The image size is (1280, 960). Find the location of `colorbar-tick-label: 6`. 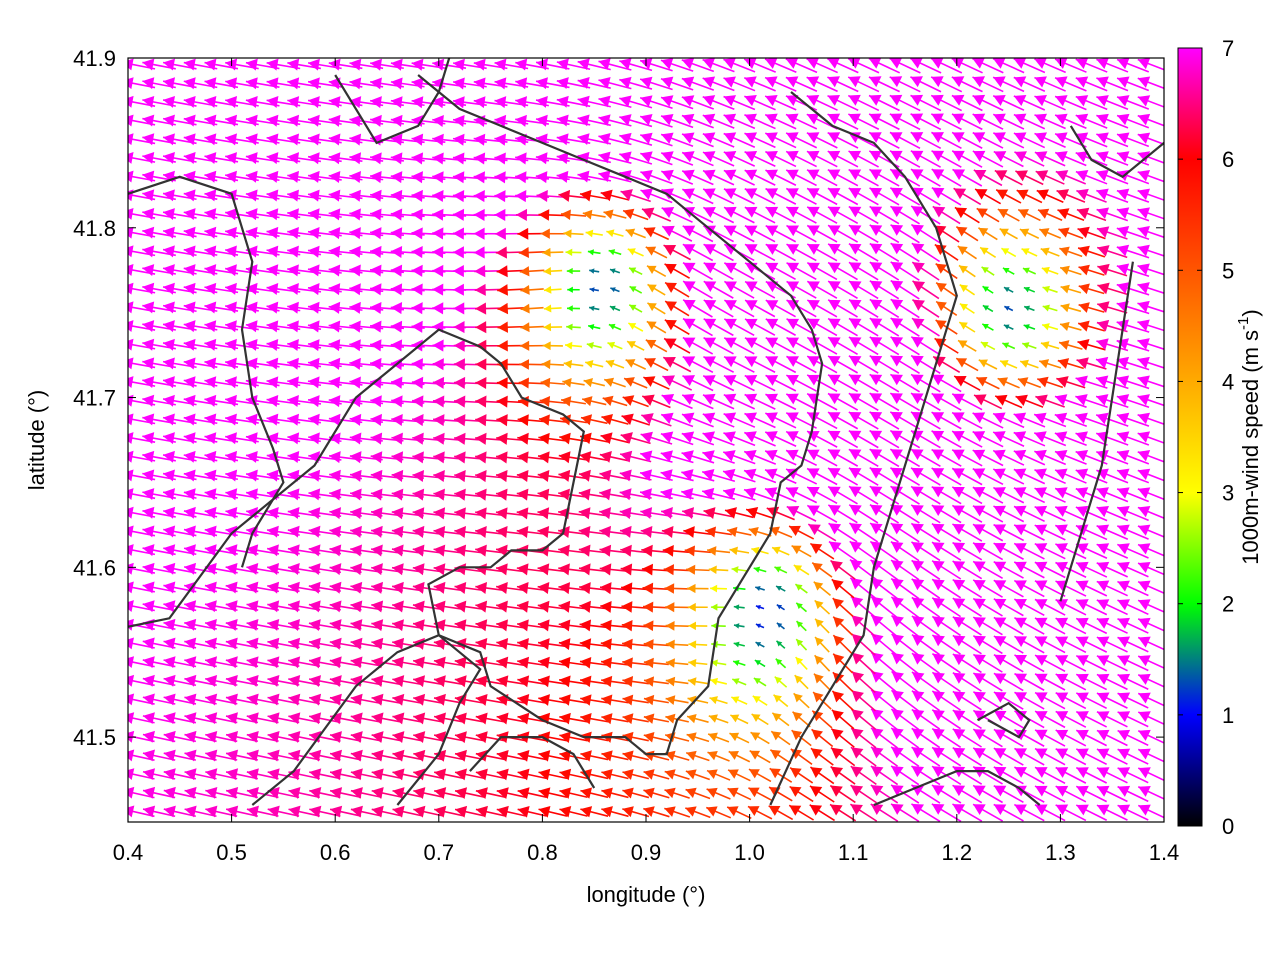

colorbar-tick-label: 6 is located at coordinates (1228, 159).